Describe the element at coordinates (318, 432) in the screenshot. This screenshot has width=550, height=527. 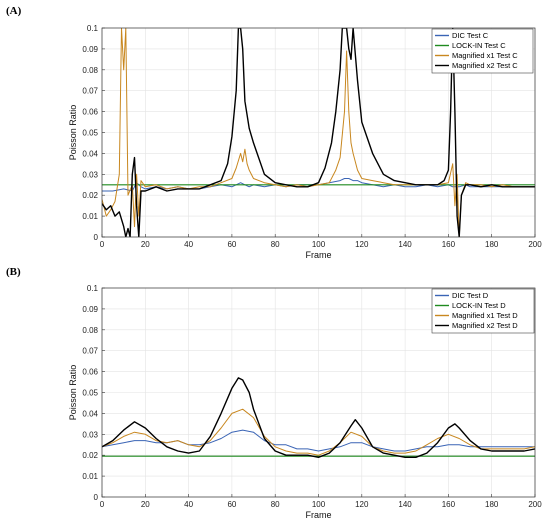
I see `series-line-mag1` at that location.